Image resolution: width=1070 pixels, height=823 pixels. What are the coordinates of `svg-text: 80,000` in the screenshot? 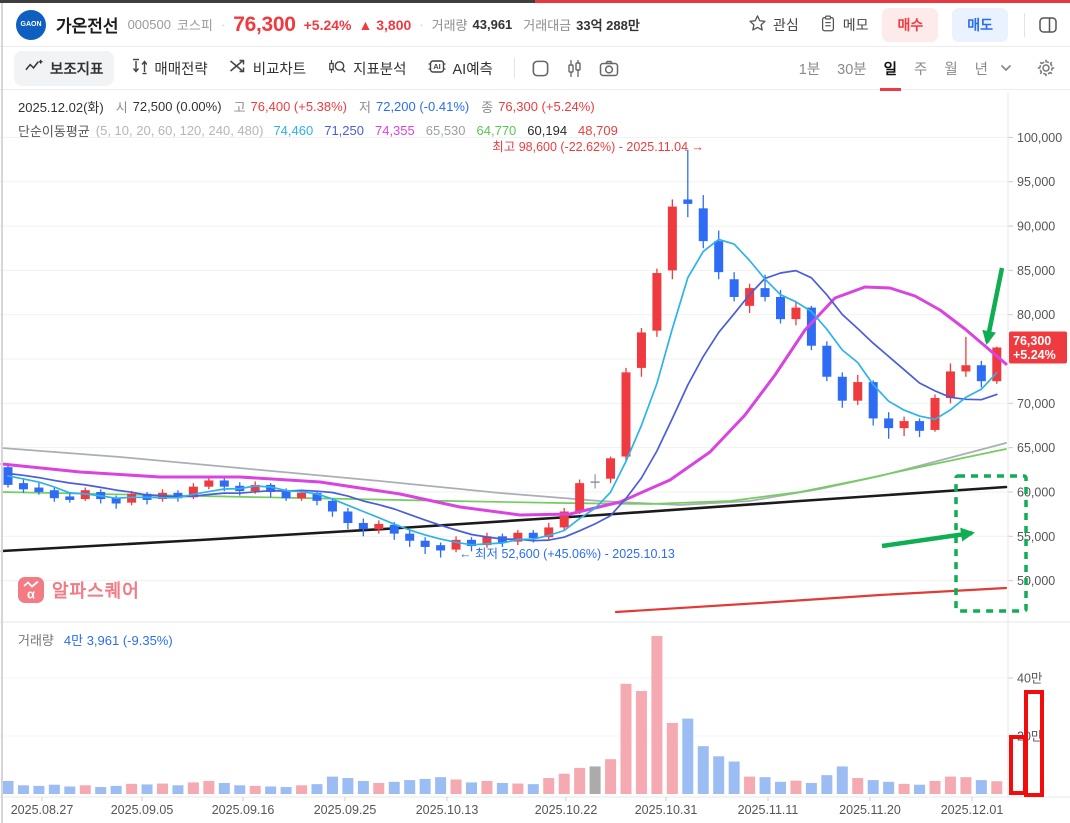 It's located at (1036, 315).